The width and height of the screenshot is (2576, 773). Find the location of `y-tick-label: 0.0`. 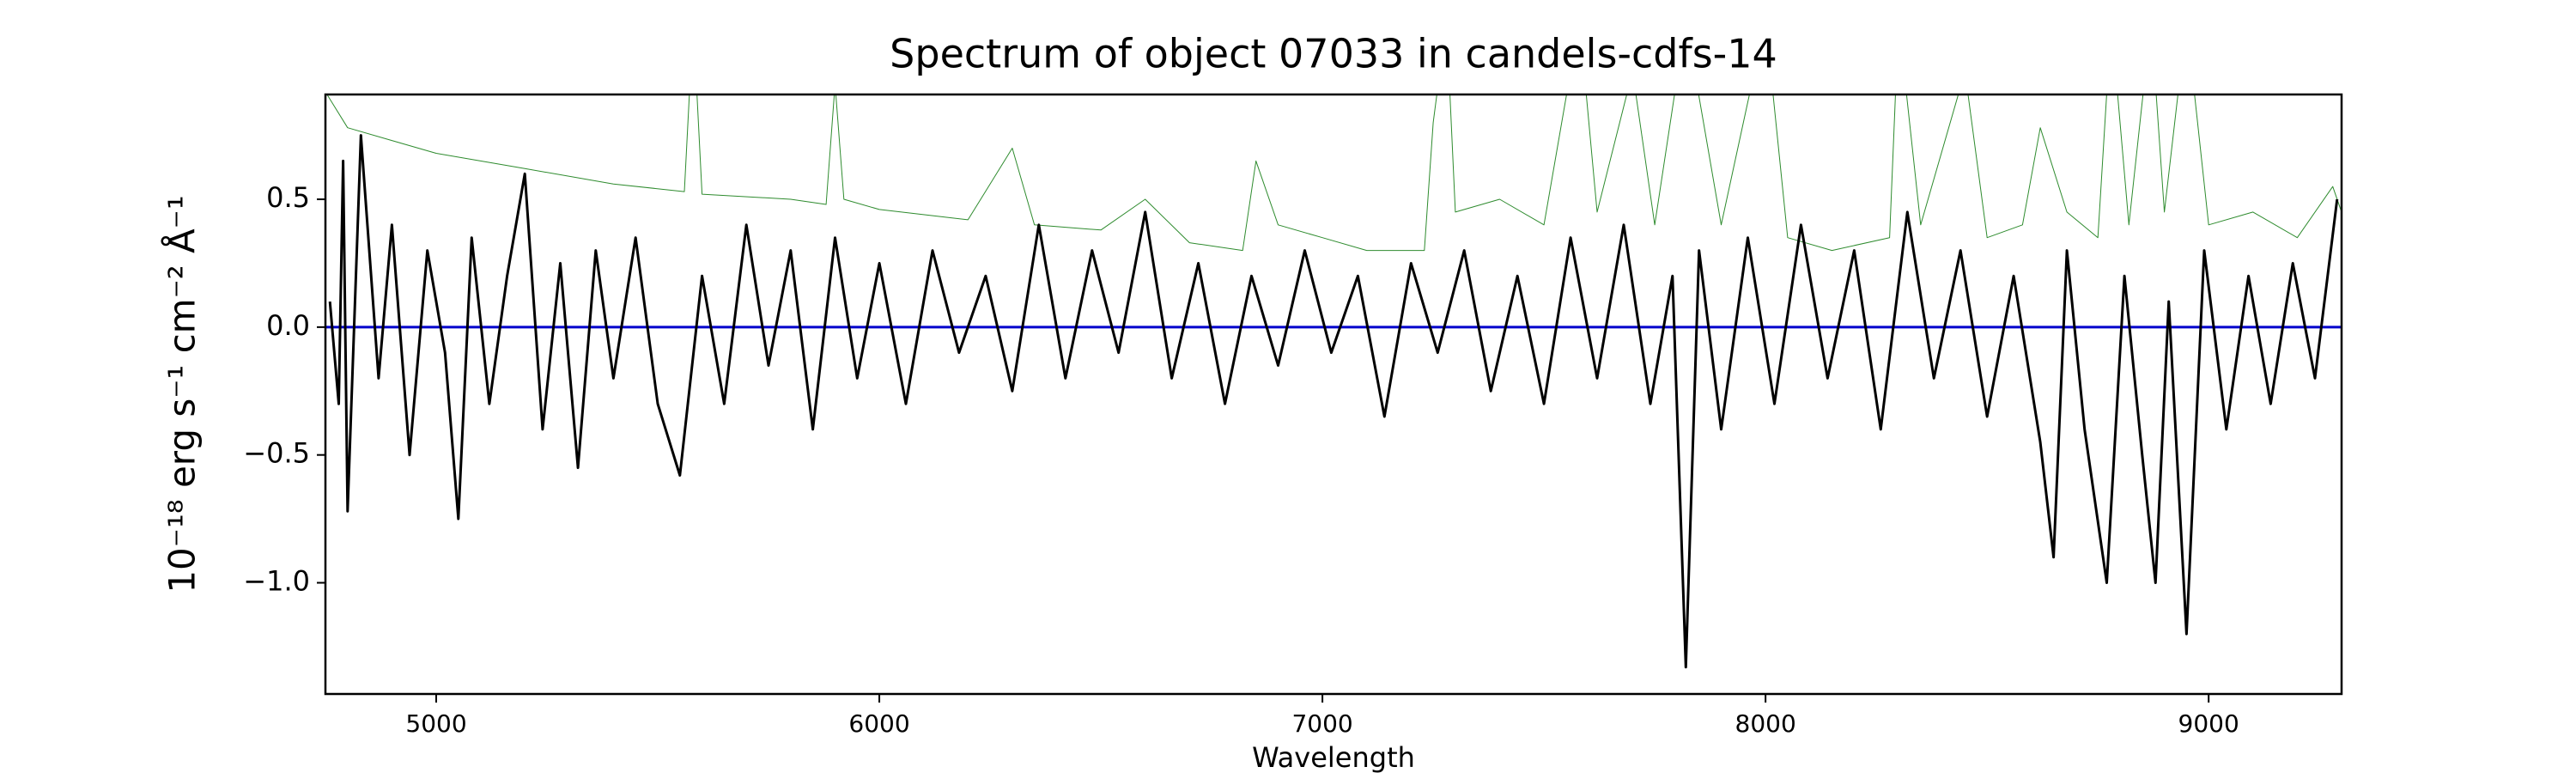

y-tick-label: 0.0 is located at coordinates (288, 325).